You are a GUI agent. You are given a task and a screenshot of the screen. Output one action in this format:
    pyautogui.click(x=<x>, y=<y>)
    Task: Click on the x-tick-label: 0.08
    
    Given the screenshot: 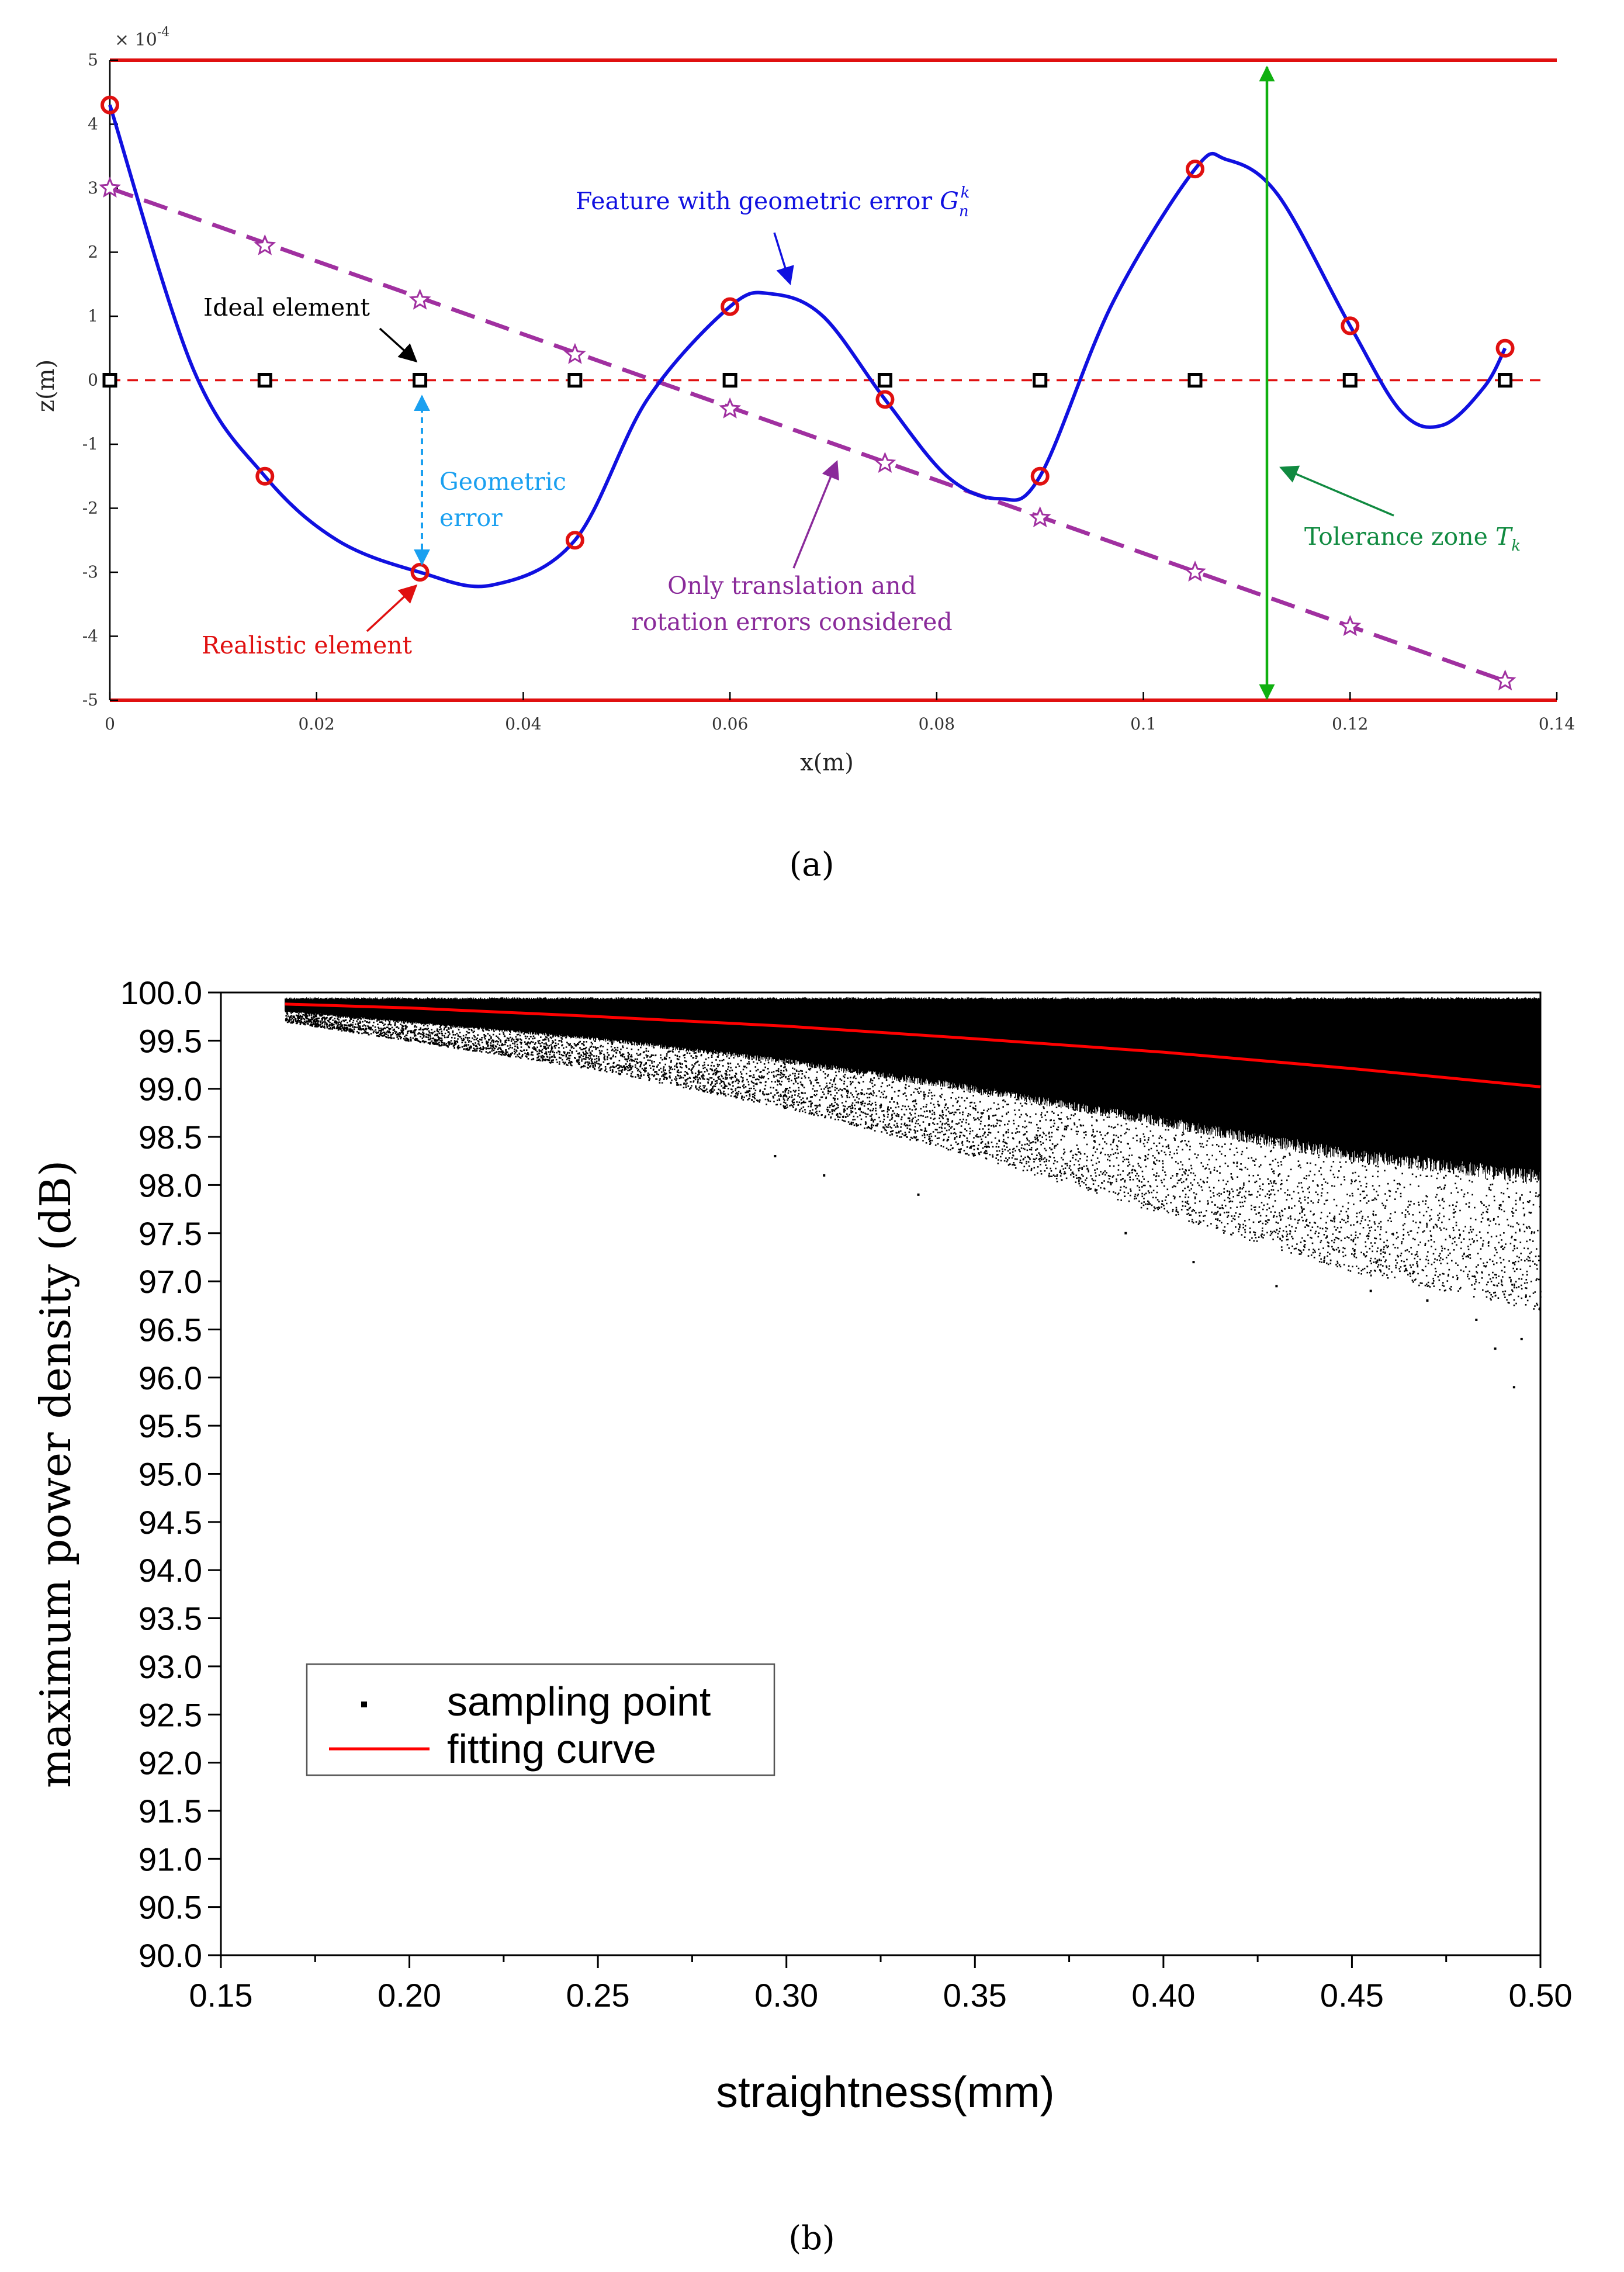 What is the action you would take?
    pyautogui.click(x=937, y=724)
    